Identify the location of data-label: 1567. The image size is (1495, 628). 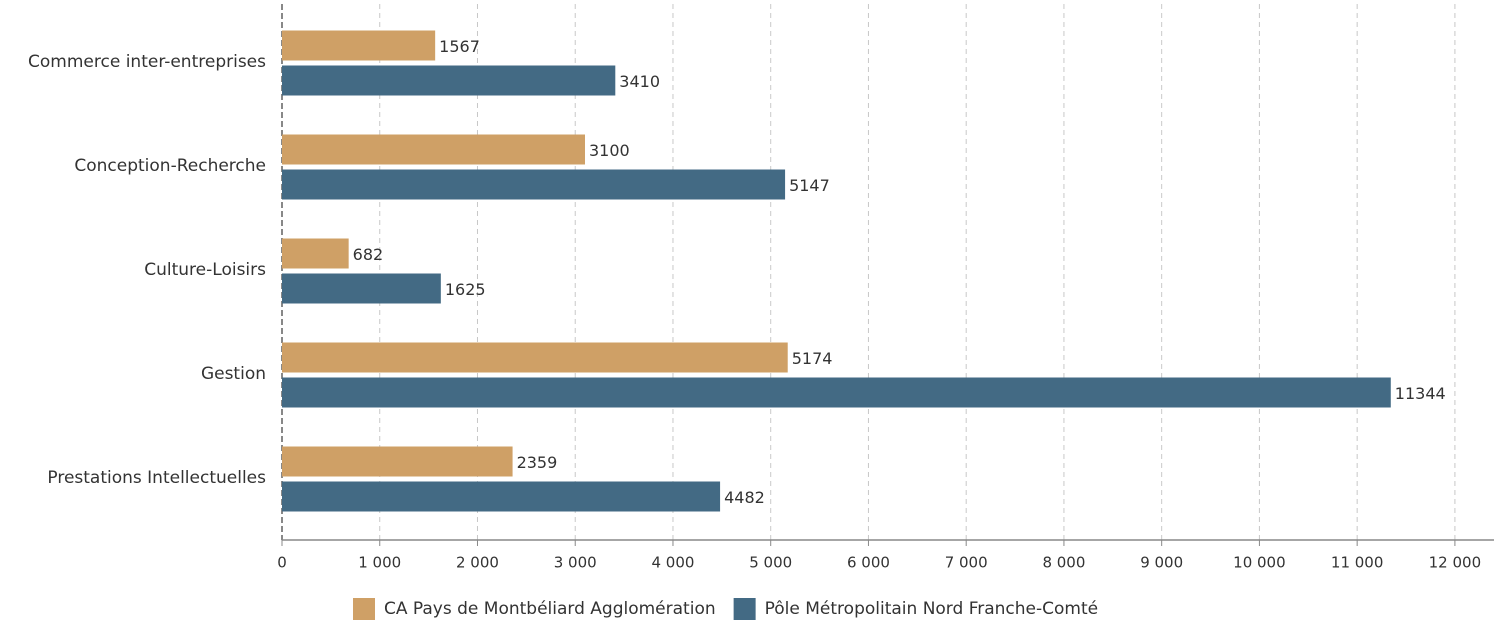
(459, 46).